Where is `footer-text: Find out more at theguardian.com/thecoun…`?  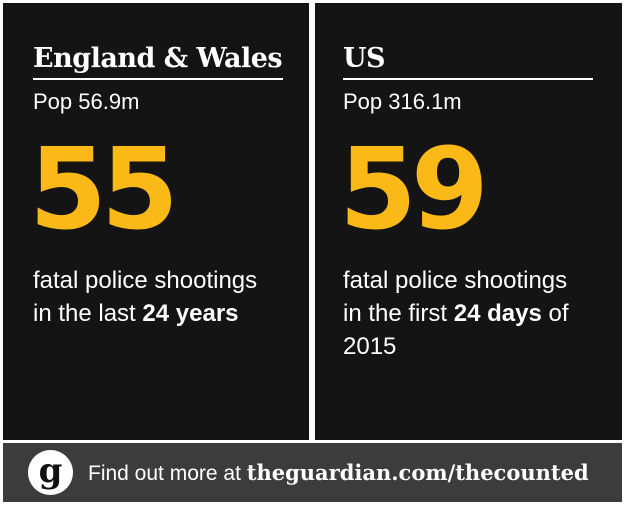
footer-text: Find out more at theguardian.com/thecoun… is located at coordinates (338, 473).